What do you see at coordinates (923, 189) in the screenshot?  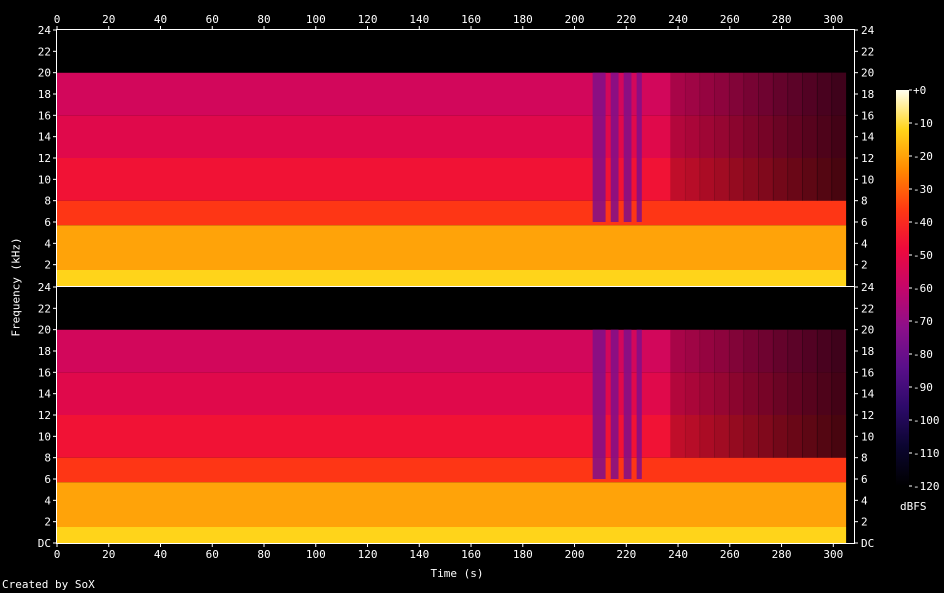 I see `colorbar-tick-label: -30` at bounding box center [923, 189].